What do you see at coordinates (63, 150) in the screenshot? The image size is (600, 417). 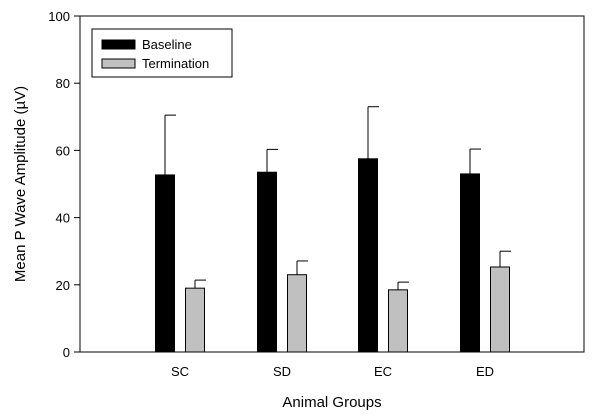 I see `y-tick-label: 60` at bounding box center [63, 150].